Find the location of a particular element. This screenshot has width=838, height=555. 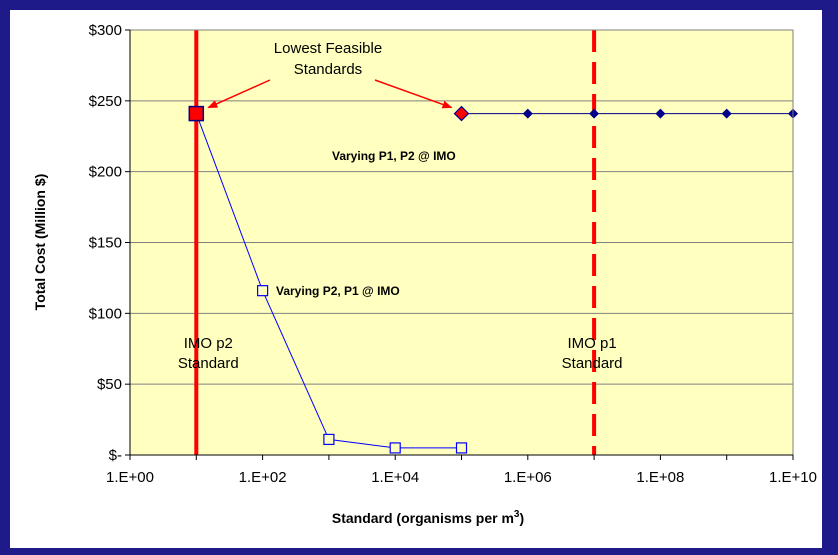

imo-p2-standard-label: IMO p2 is located at coordinates (208, 343).